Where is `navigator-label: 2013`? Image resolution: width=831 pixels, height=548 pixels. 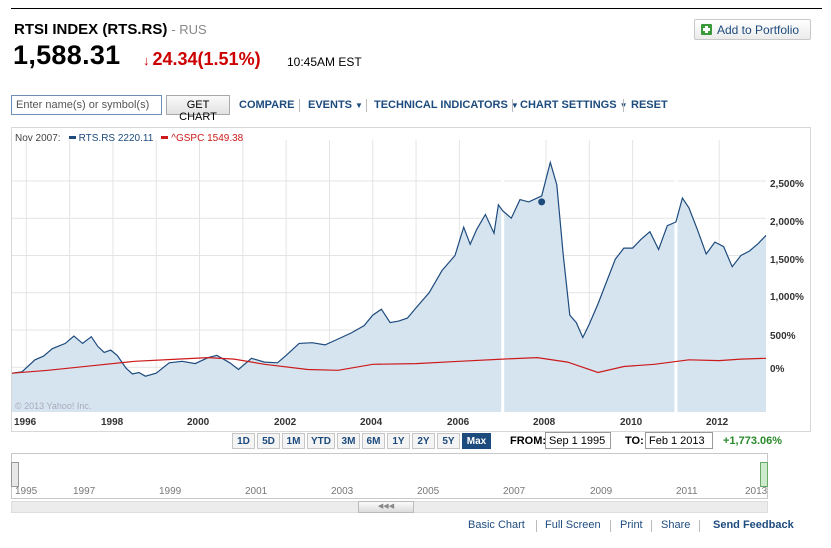
navigator-label: 2013 is located at coordinates (756, 491).